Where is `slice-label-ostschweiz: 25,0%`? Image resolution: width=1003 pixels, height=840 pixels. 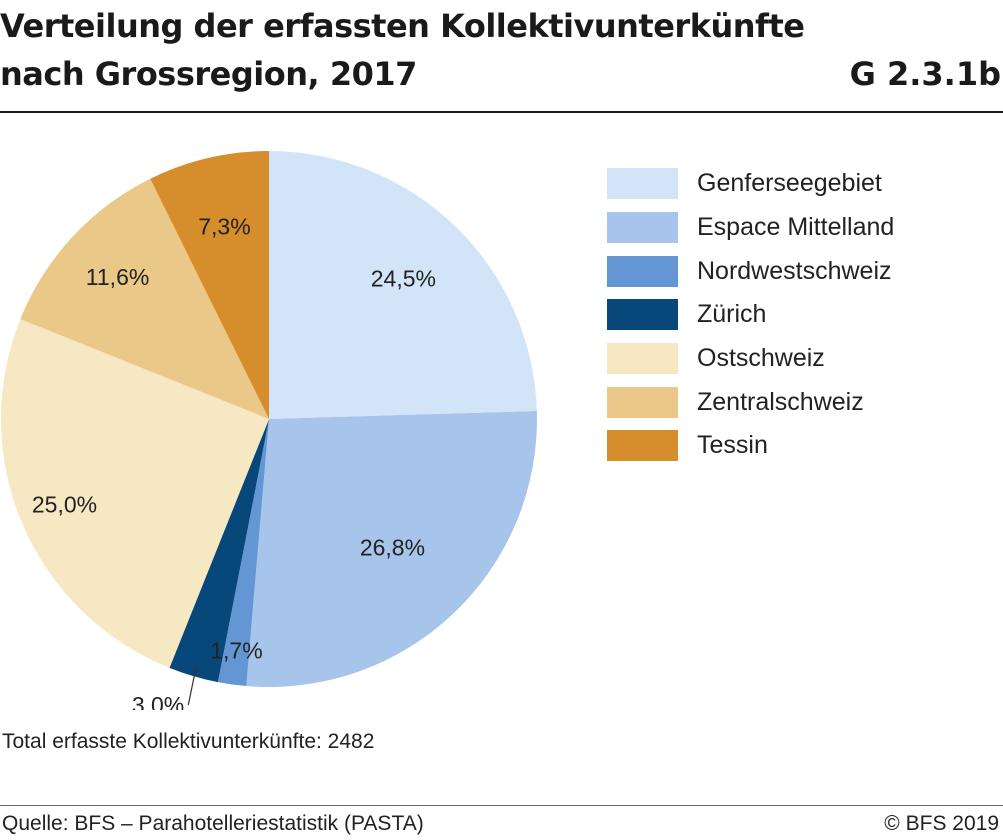 slice-label-ostschweiz: 25,0% is located at coordinates (64, 505).